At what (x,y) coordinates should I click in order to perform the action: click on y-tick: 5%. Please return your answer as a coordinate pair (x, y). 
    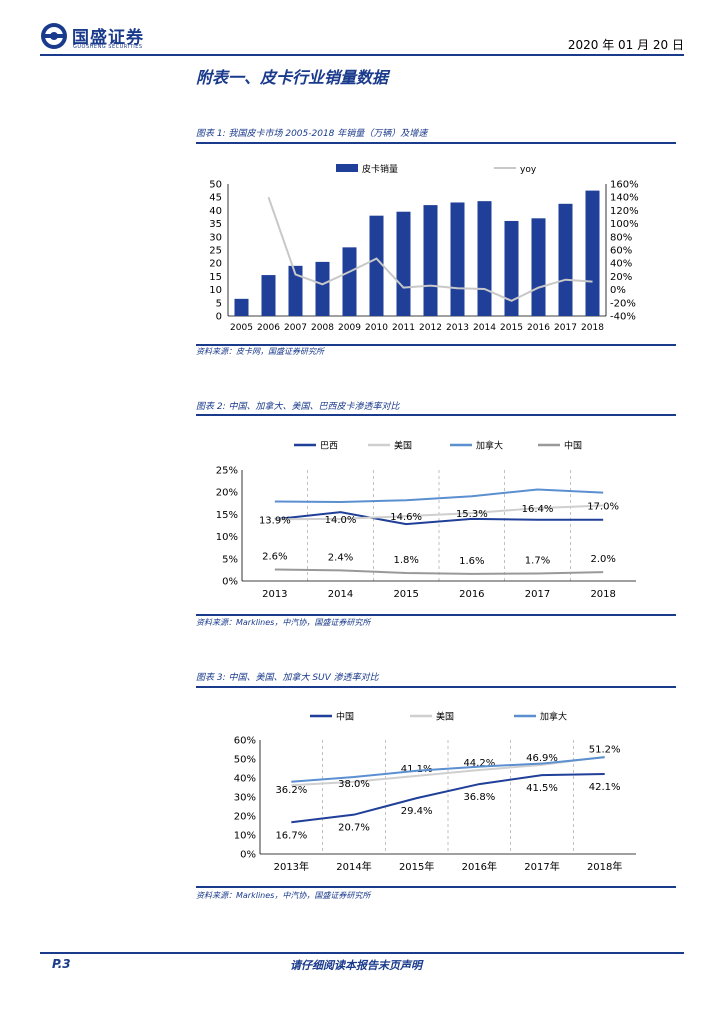
    Looking at the image, I should click on (230, 559).